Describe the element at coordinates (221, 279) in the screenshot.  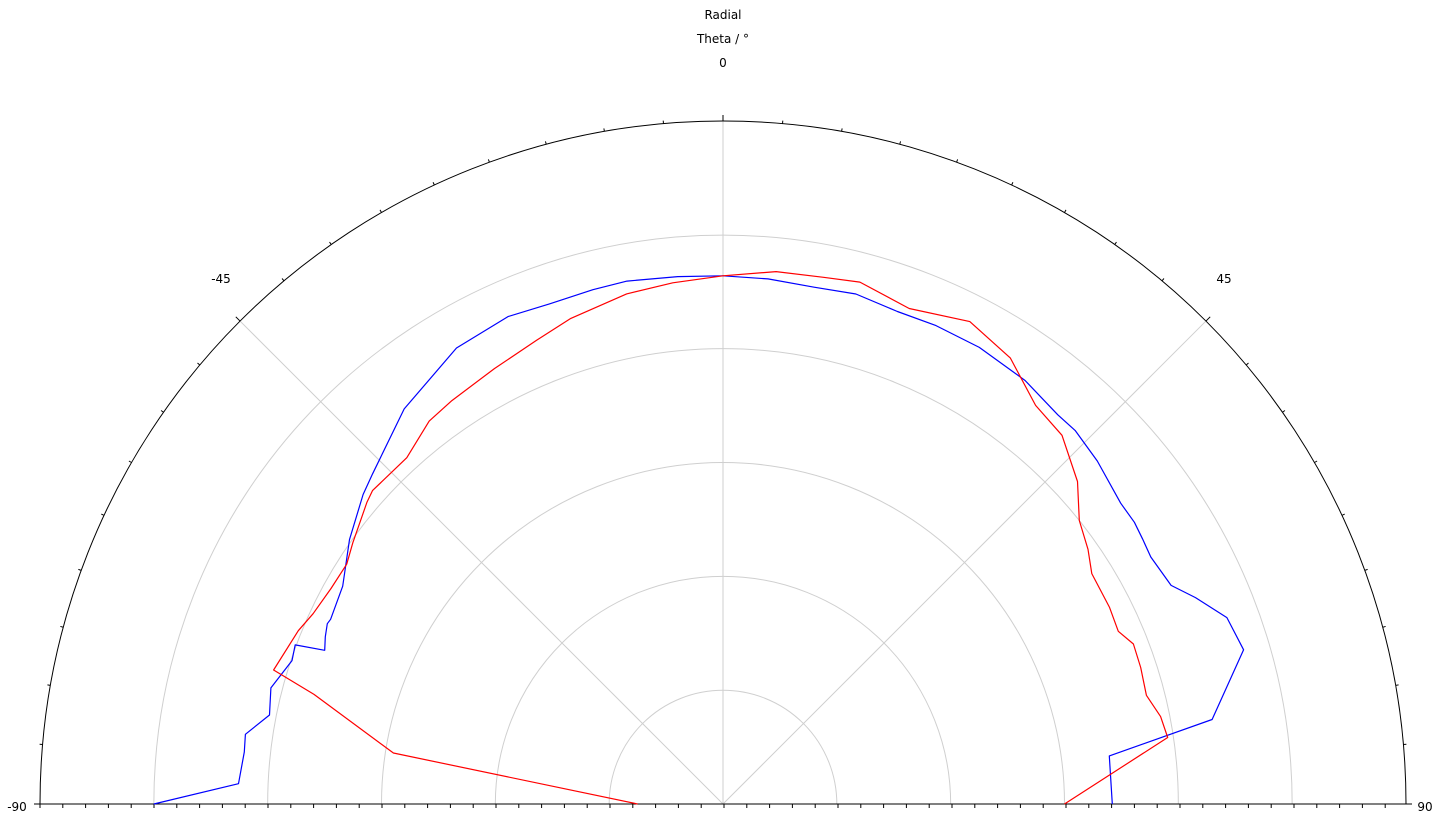
I see `theta-tick-label-minus45: -45` at that location.